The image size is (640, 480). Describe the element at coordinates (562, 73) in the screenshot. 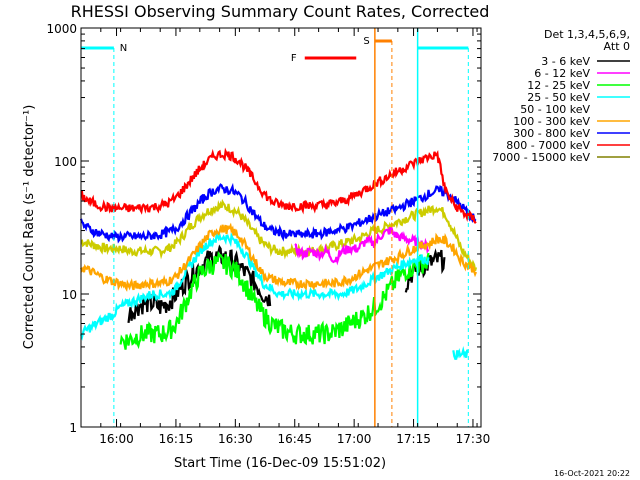

I see `legend-label-1: 6 - 12 keV` at that location.